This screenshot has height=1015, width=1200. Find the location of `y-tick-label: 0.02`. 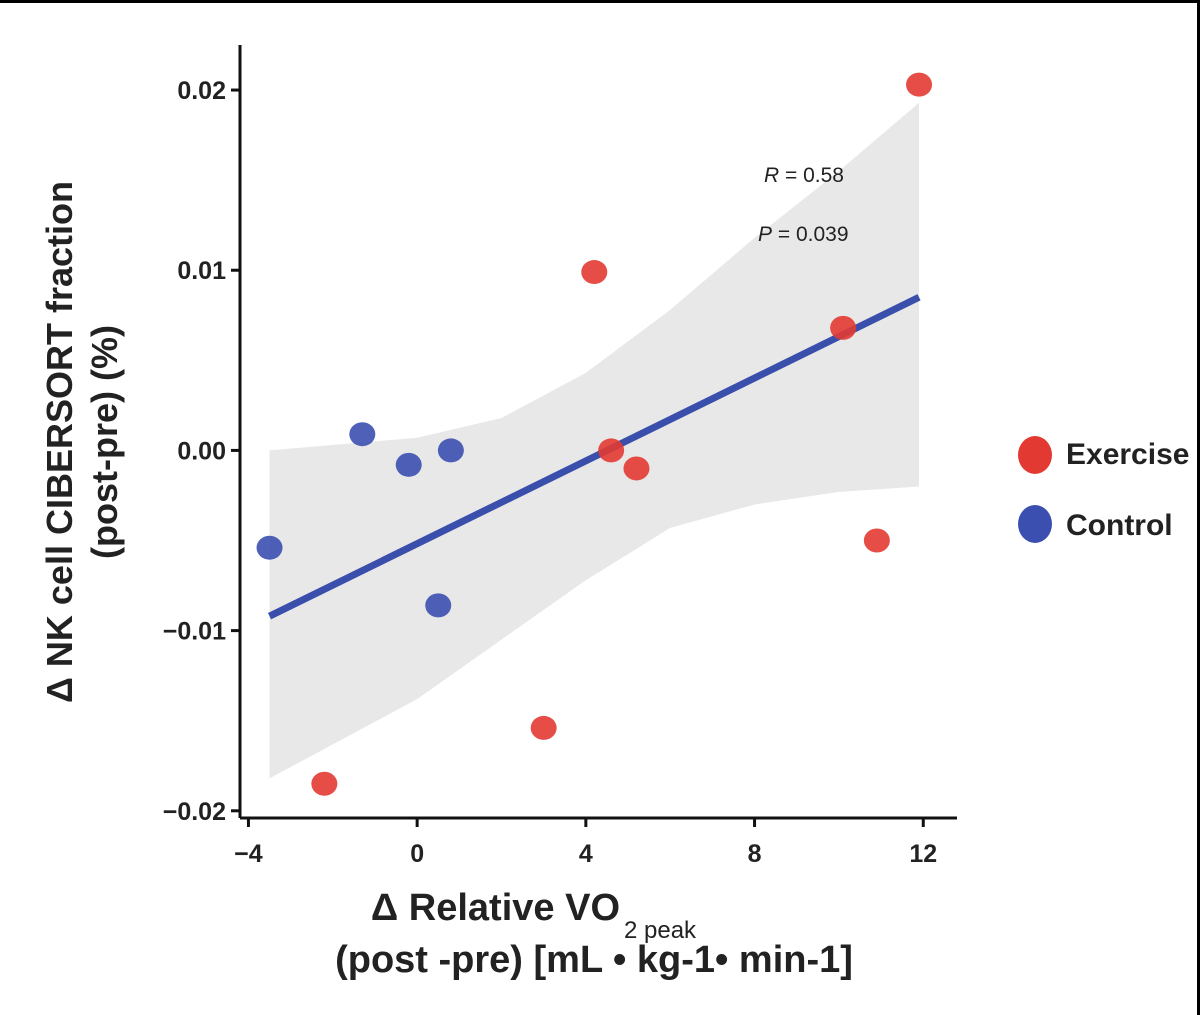

y-tick-label: 0.02 is located at coordinates (201, 91).